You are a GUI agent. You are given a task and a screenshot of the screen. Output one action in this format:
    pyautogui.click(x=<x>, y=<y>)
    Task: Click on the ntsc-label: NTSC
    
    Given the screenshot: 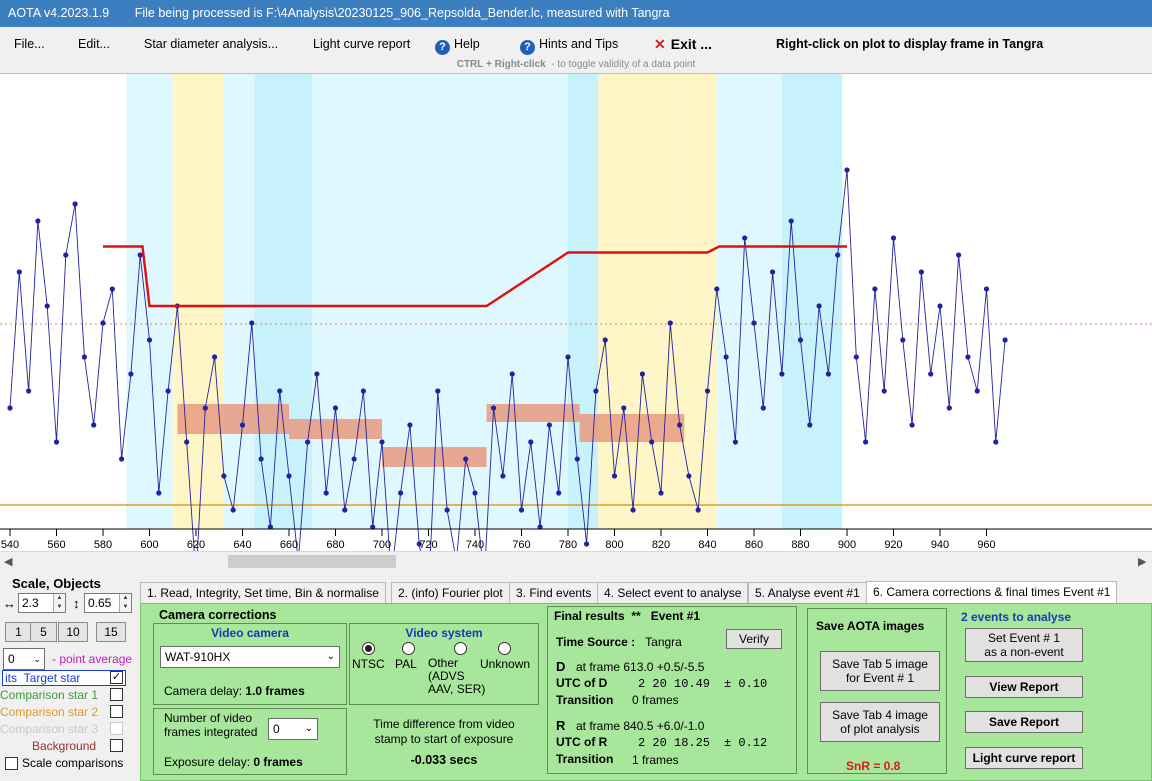 What is the action you would take?
    pyautogui.click(x=368, y=664)
    